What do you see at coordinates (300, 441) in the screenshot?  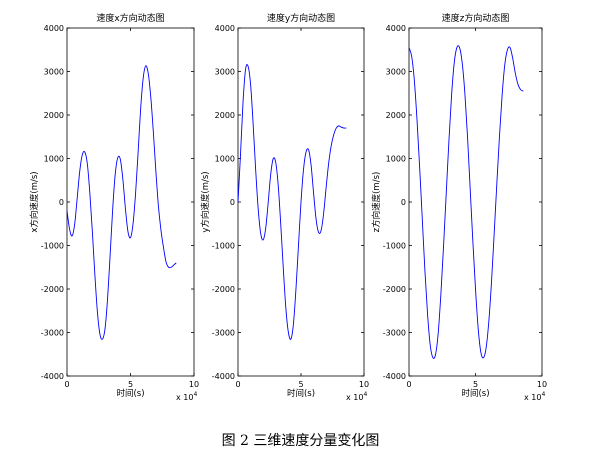 I see `figure-caption: 图 2 三维速度分量变化图` at bounding box center [300, 441].